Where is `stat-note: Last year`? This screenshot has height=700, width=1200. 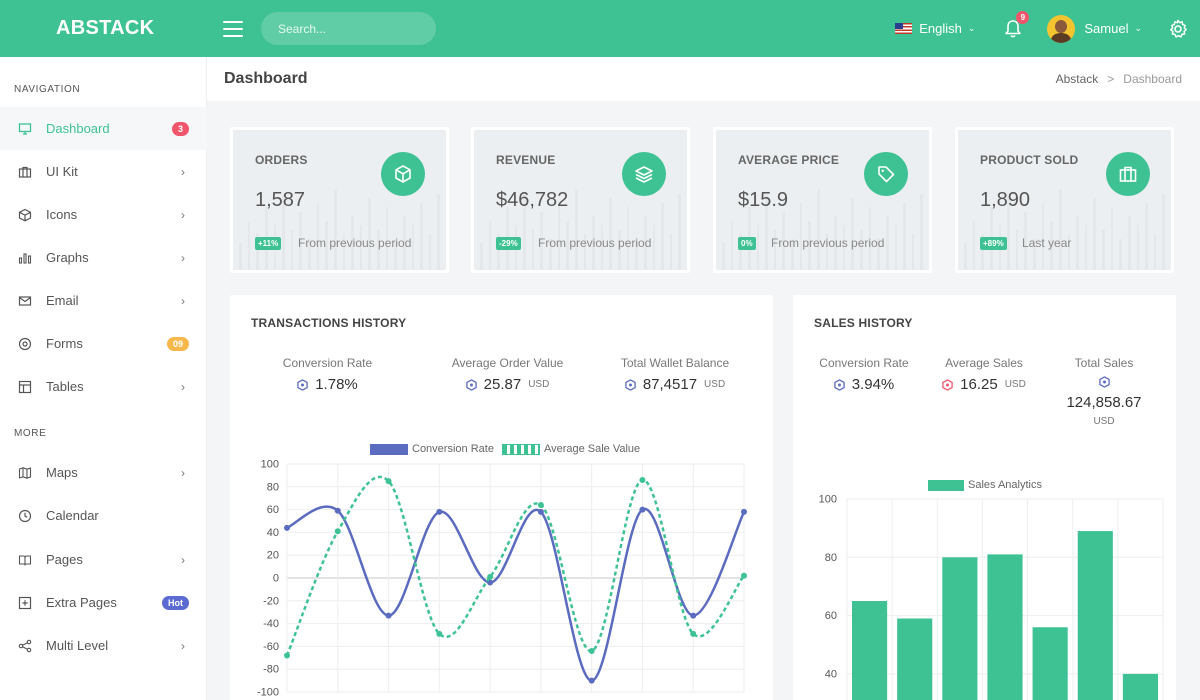 stat-note: Last year is located at coordinates (1047, 243).